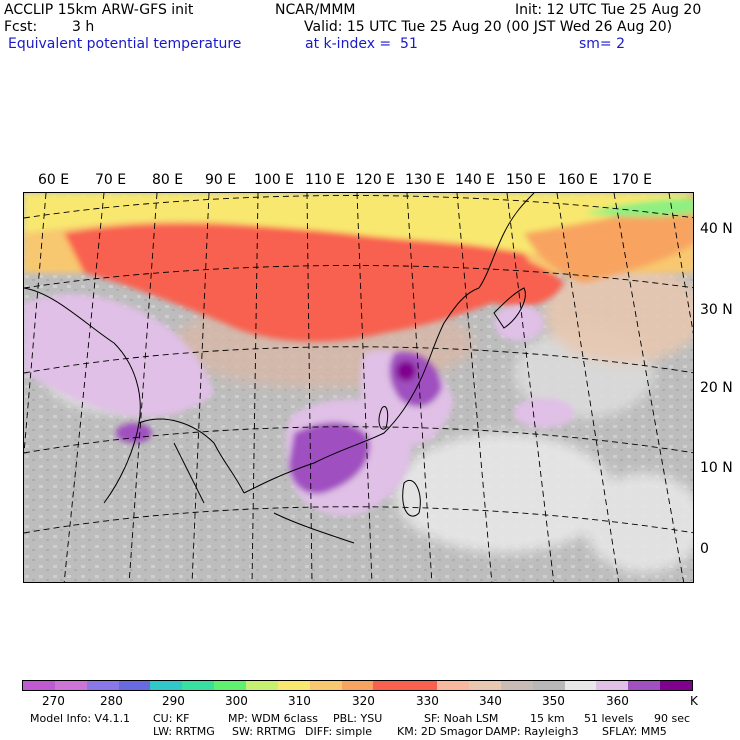  Describe the element at coordinates (716, 229) in the screenshot. I see `lat-label: 40 N` at that location.